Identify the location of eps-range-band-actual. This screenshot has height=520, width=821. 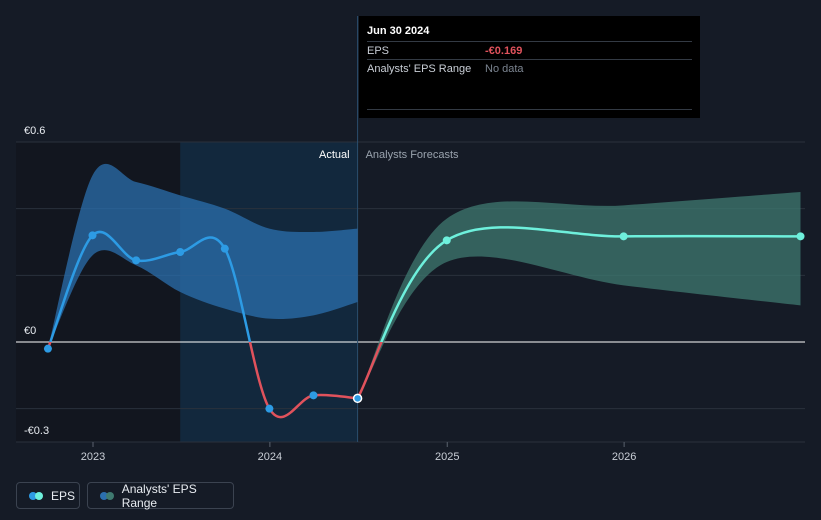
(202, 256).